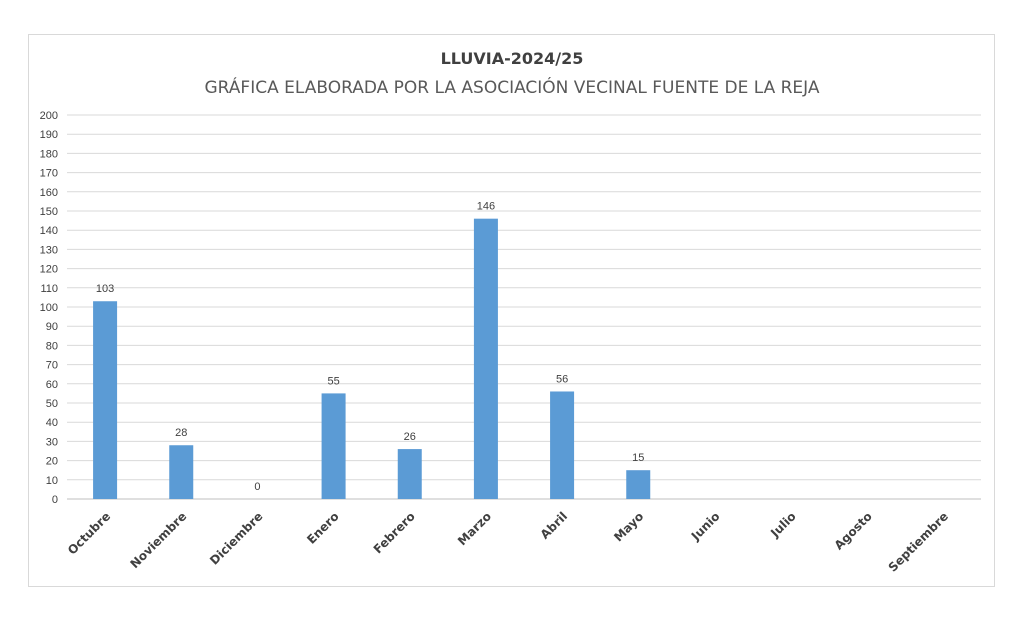 The image size is (1024, 625). I want to click on y-tick-label: 90, so click(52, 327).